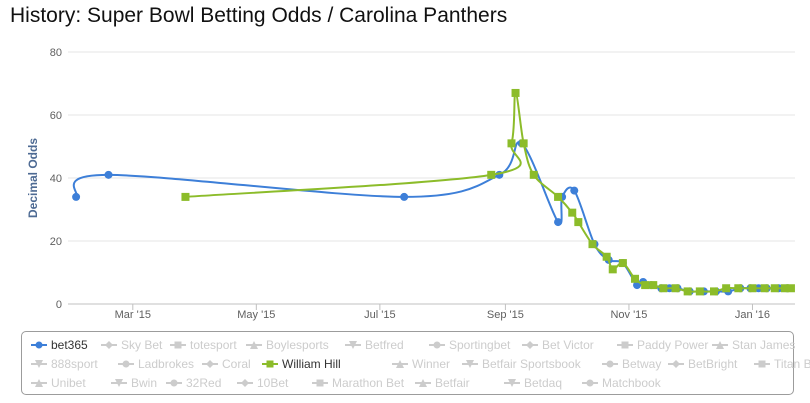  I want to click on x-tick-label: Sep '15, so click(505, 315).